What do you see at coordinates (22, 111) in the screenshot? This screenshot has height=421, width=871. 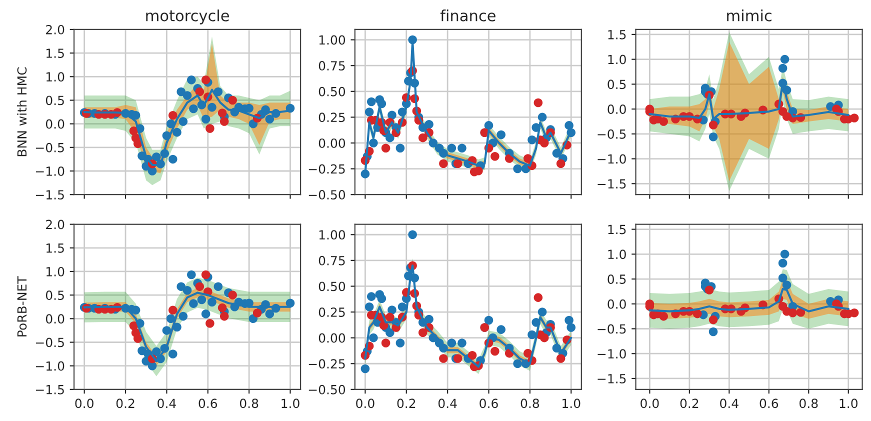 I see `y-axis-title: BNN with HMC` at bounding box center [22, 111].